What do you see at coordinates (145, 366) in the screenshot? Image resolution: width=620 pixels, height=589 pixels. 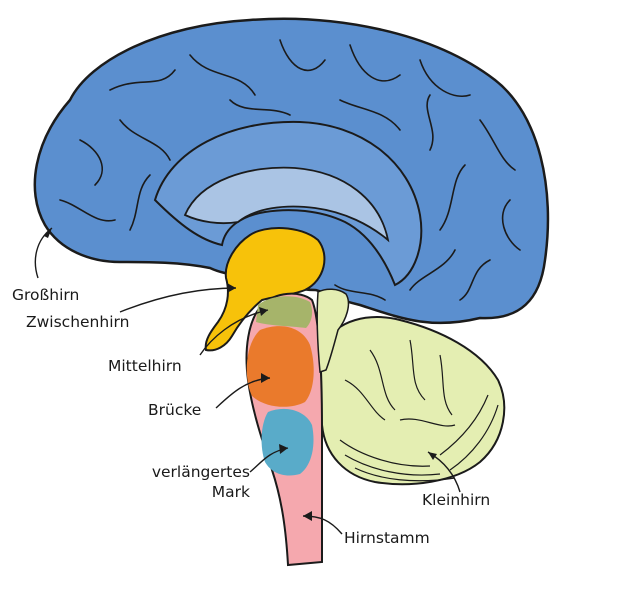 I see `label-mittelhirn: Mittelhirn` at bounding box center [145, 366].